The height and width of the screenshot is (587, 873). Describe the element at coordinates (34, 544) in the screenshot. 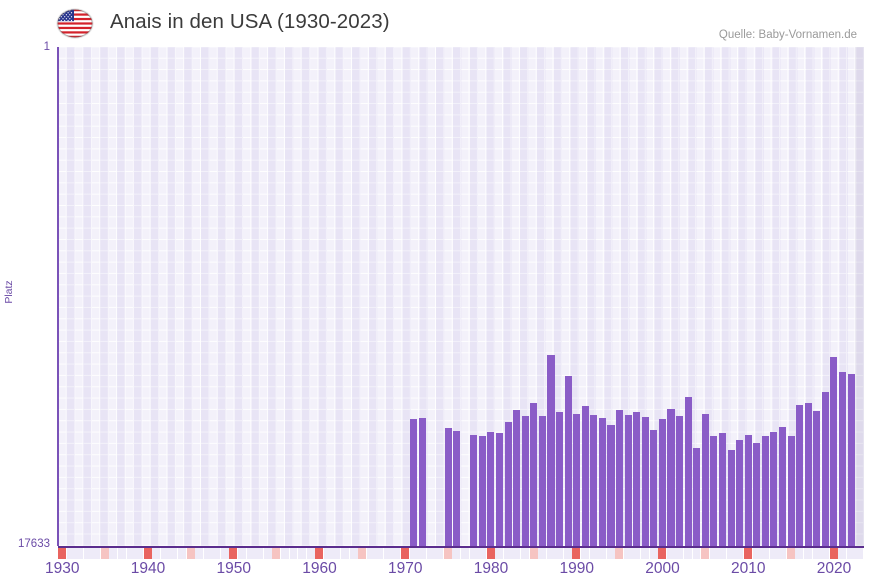

I see `y-axis-bottom-tick-label: 17633` at that location.